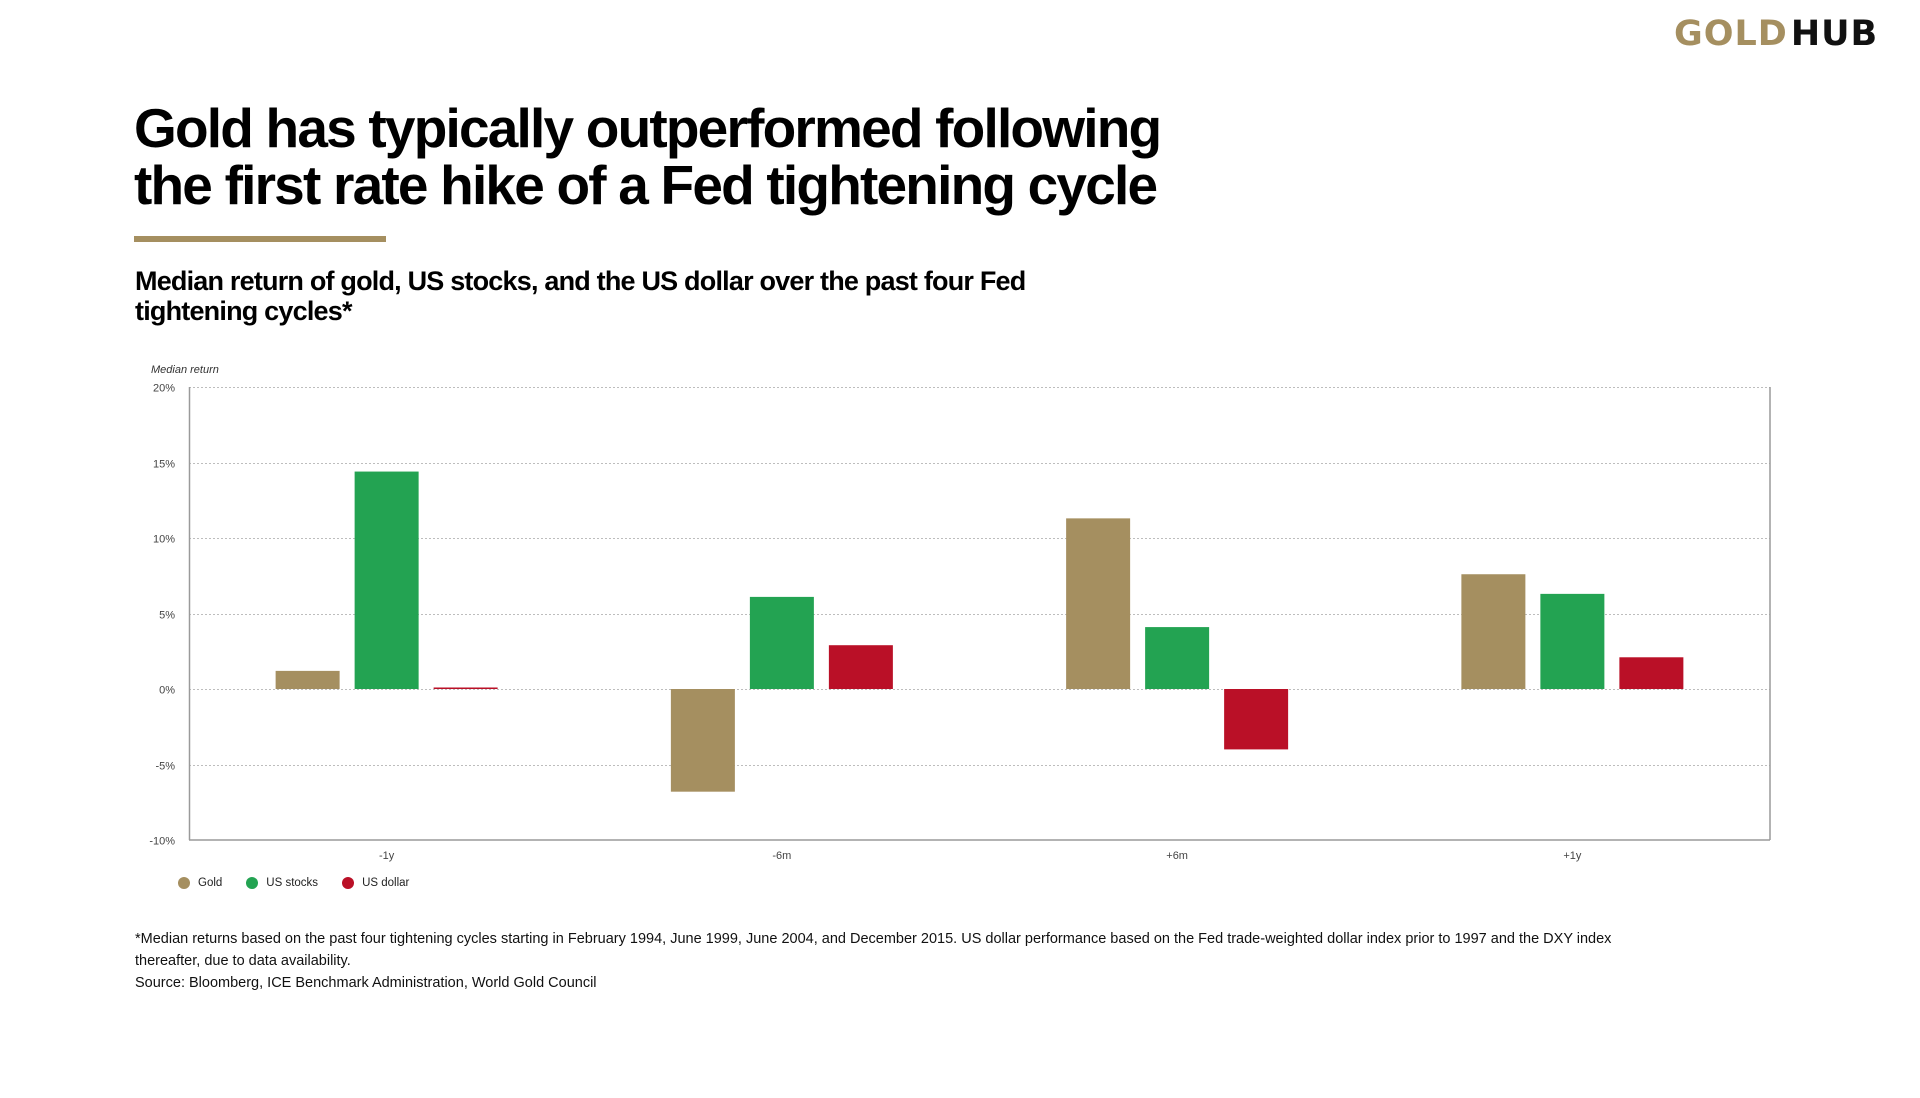 This screenshot has width=1920, height=1098. I want to click on bar-us-stocks-minus1y, so click(386, 580).